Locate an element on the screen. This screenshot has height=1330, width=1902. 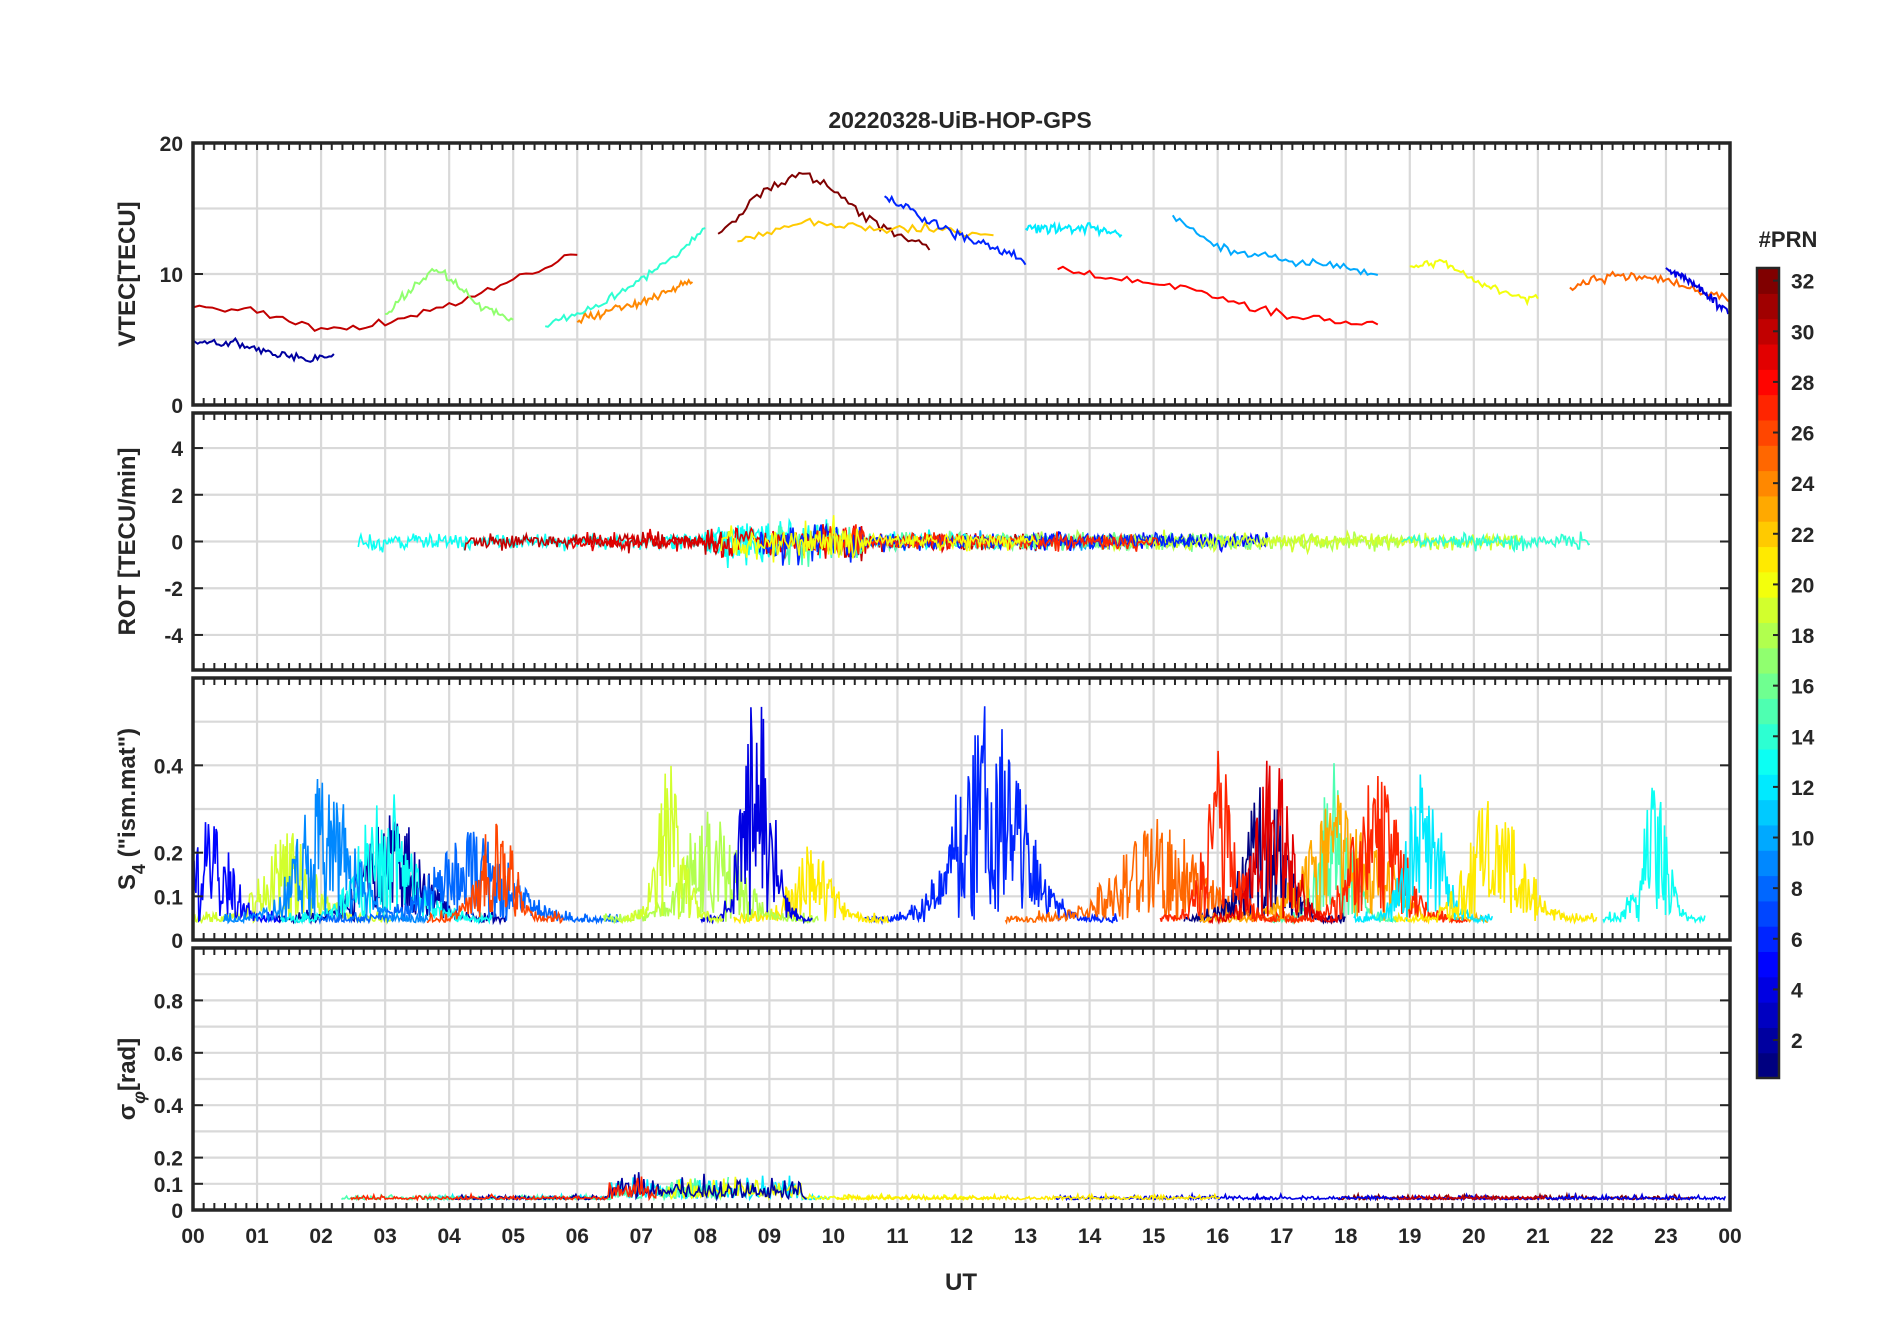
x-tick-label: 14 is located at coordinates (1090, 1236).